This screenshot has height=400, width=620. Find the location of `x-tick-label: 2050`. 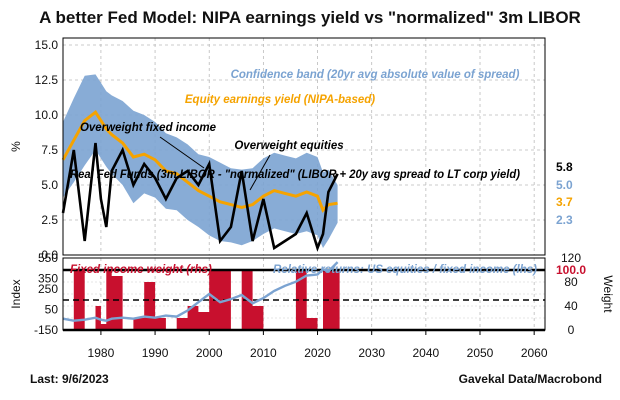

x-tick-label: 2050 is located at coordinates (480, 353).